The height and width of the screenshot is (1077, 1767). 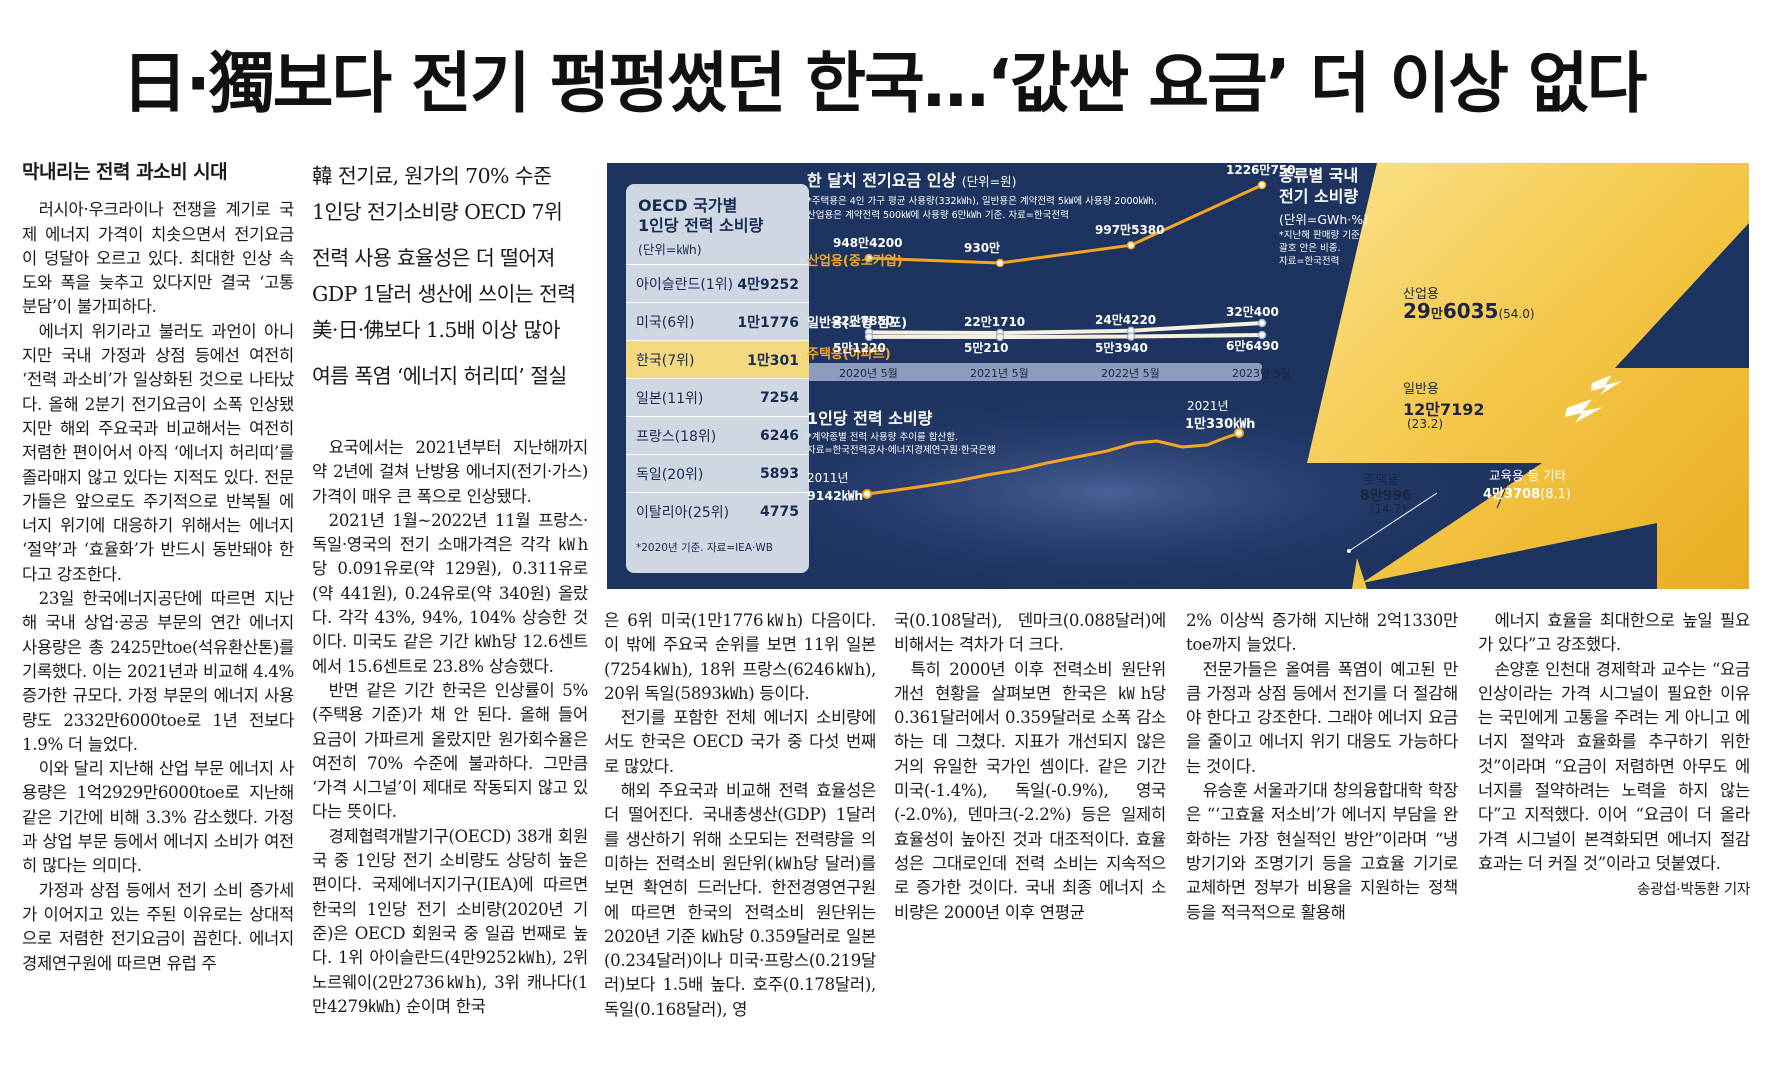 What do you see at coordinates (1436, 314) in the screenshot?
I see `value-part: 만` at bounding box center [1436, 314].